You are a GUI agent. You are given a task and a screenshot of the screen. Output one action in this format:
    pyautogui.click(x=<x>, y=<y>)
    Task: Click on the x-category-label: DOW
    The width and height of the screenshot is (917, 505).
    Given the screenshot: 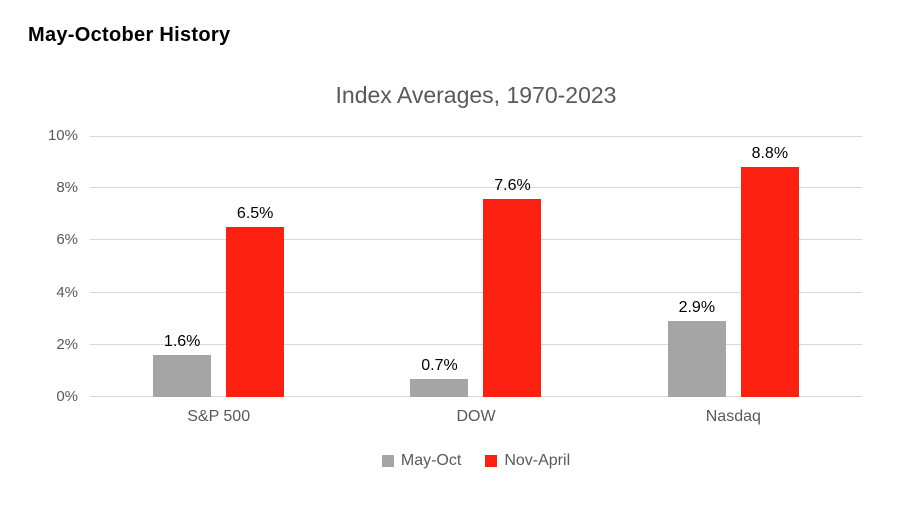 What is the action you would take?
    pyautogui.click(x=476, y=416)
    